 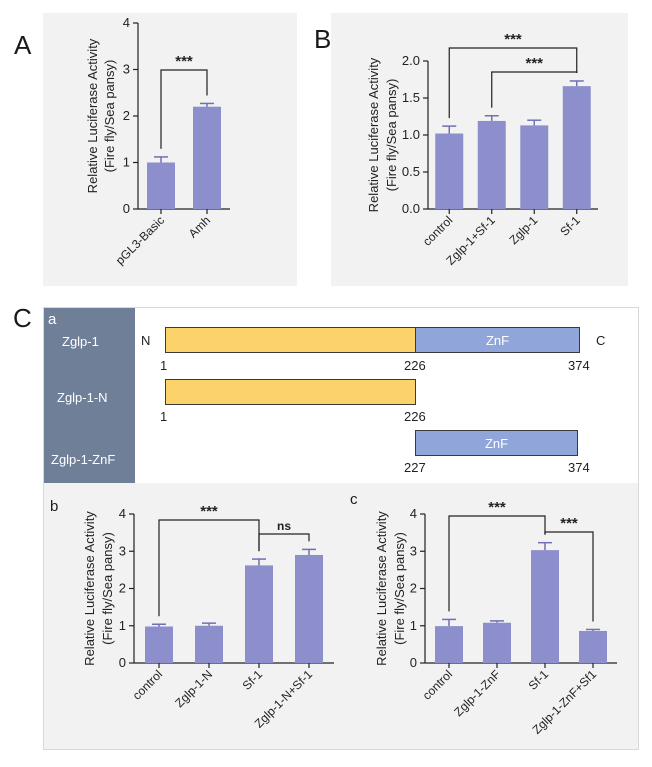 I want to click on zglp1-pos-226: 226, so click(x=415, y=365).